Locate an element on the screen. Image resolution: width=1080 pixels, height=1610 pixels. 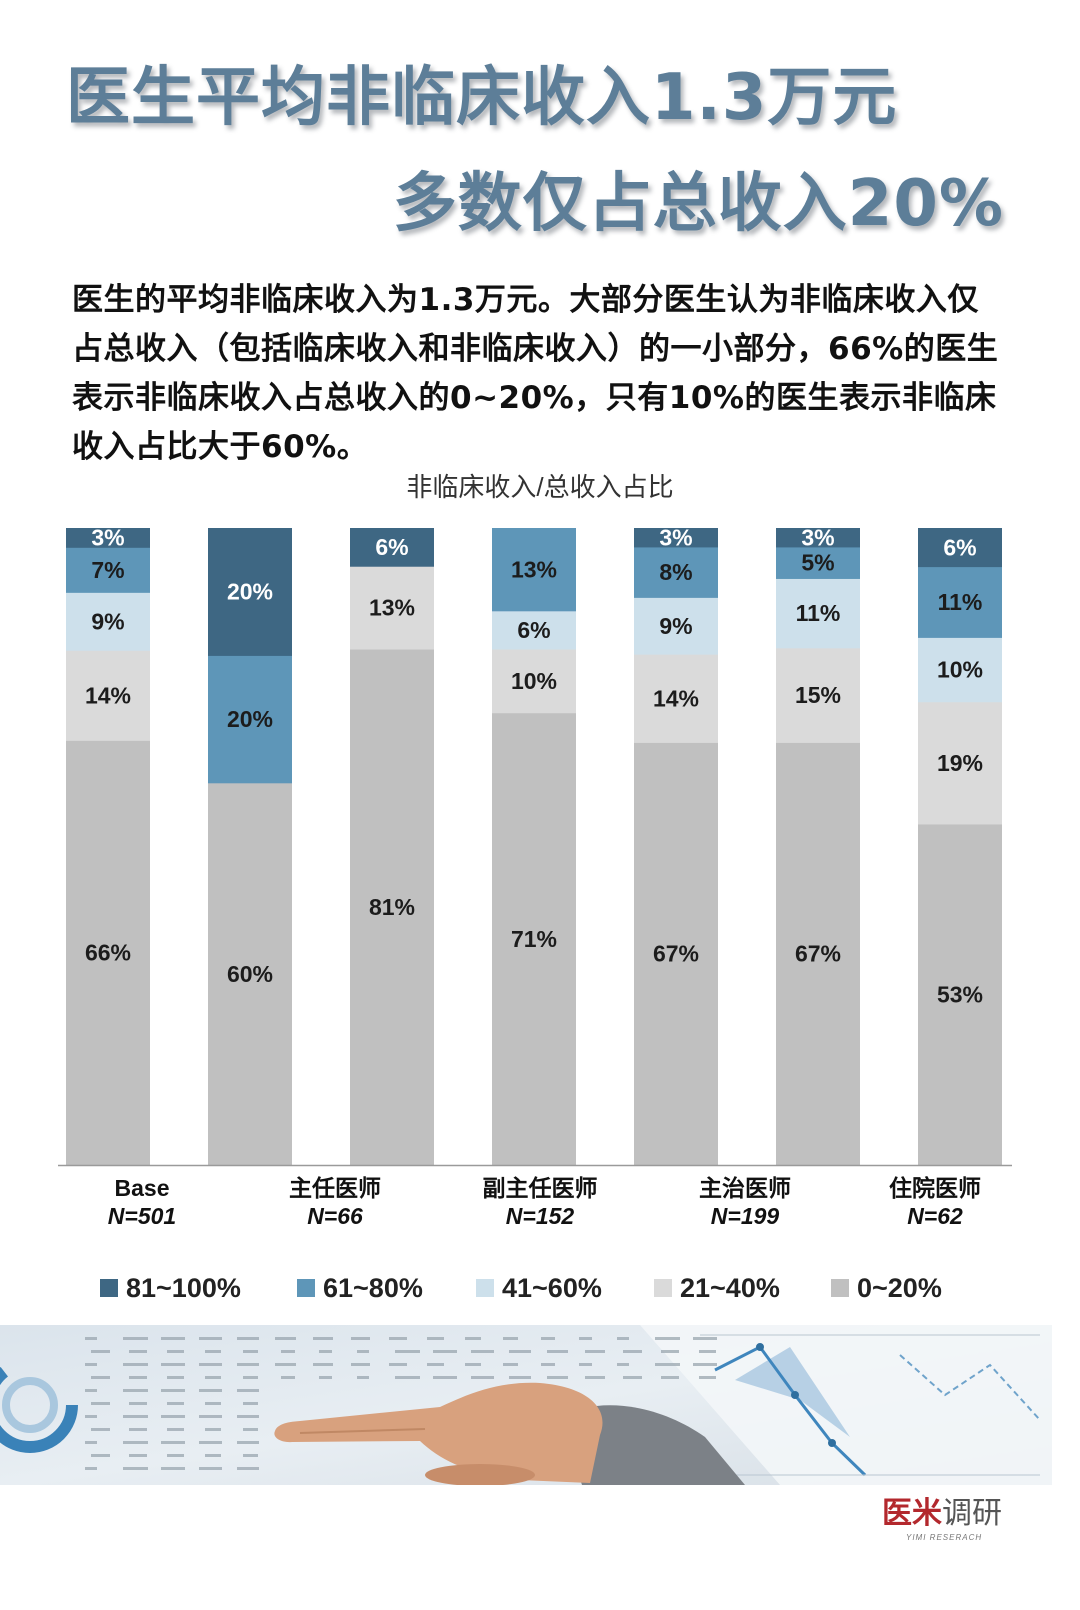
x-tick-label: 主治医师 N=199 is located at coordinates (745, 1202).